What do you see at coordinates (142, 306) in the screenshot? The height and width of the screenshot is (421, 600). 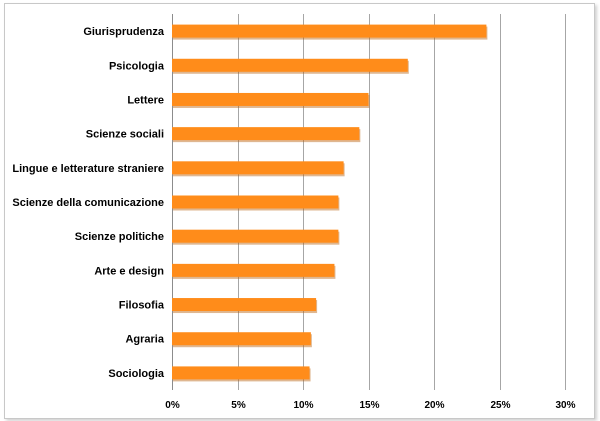 I see `category-label: Filosofia` at bounding box center [142, 306].